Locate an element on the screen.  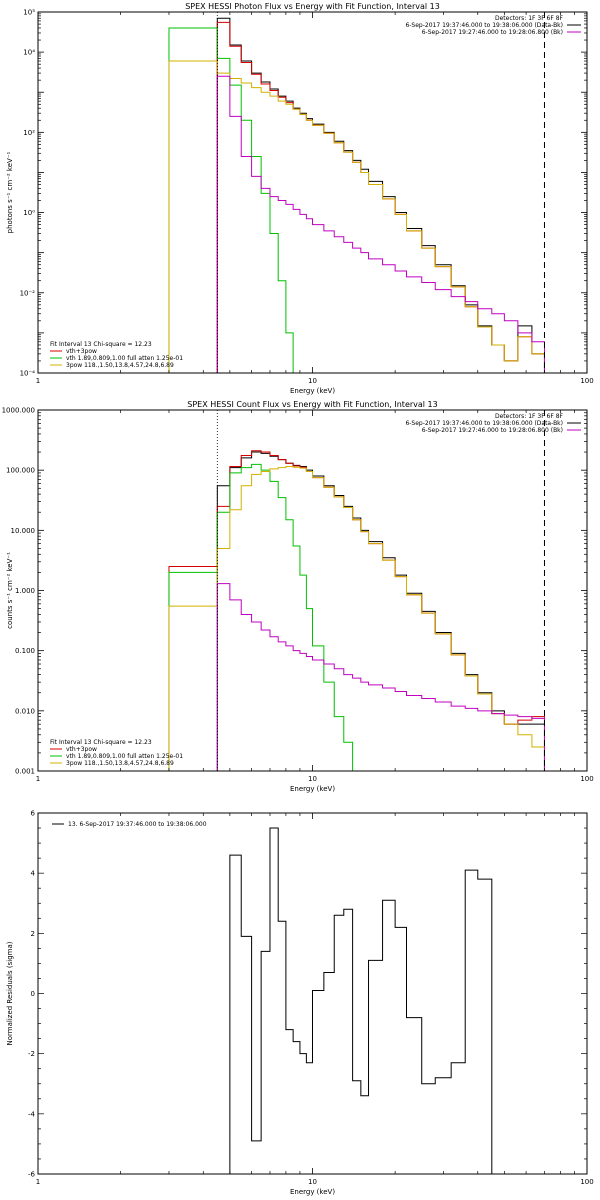
y-tick-label: -4 is located at coordinates (32, 1114).